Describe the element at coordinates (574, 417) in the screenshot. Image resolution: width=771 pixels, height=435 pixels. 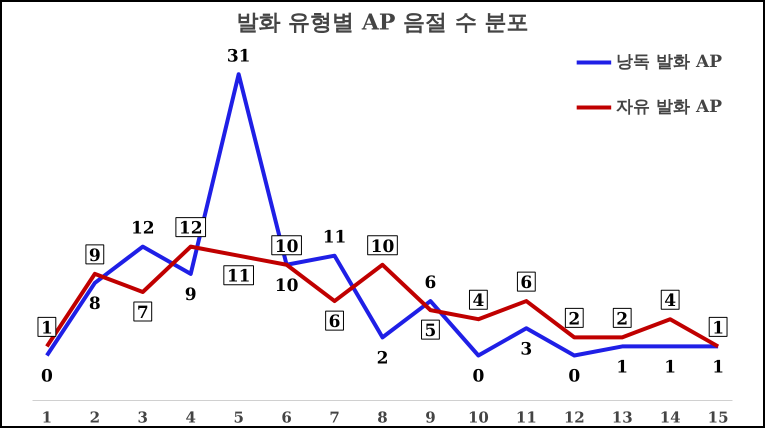
I see `x-tick-label: 12` at that location.